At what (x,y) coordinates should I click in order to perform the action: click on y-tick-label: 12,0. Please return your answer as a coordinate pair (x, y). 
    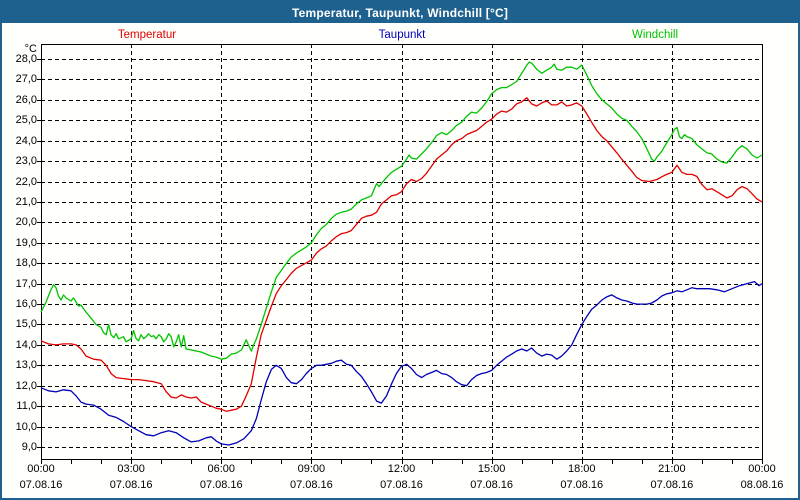
    Looking at the image, I should click on (26, 385).